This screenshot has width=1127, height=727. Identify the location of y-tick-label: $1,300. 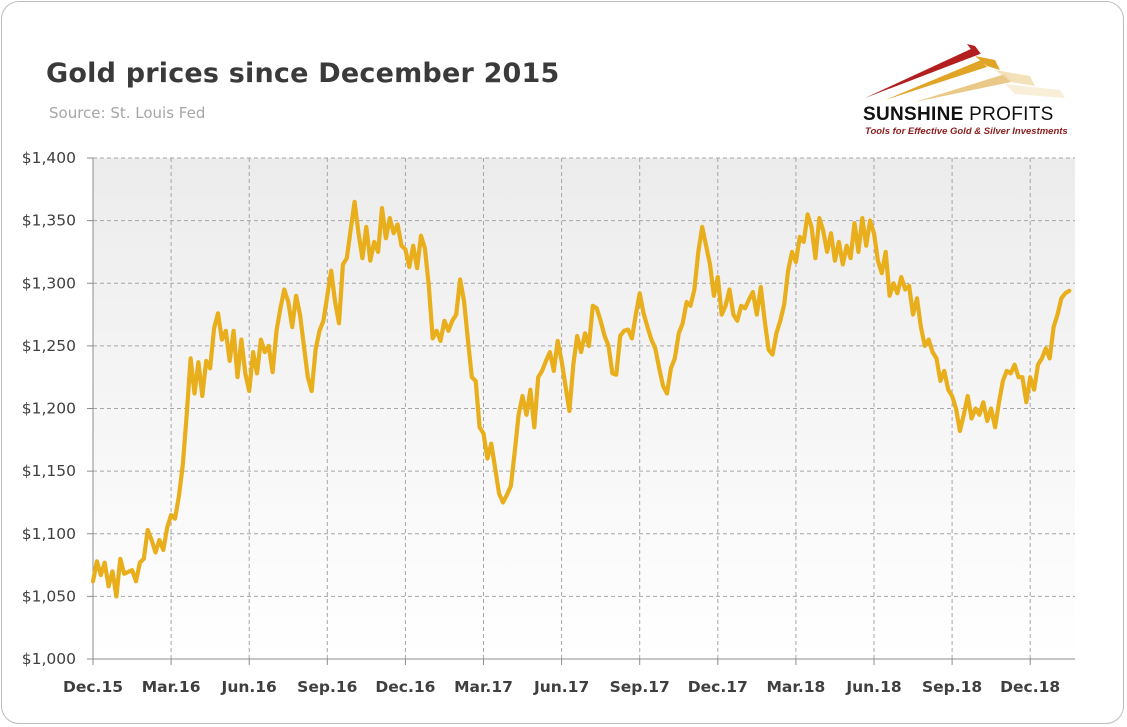
(49, 283).